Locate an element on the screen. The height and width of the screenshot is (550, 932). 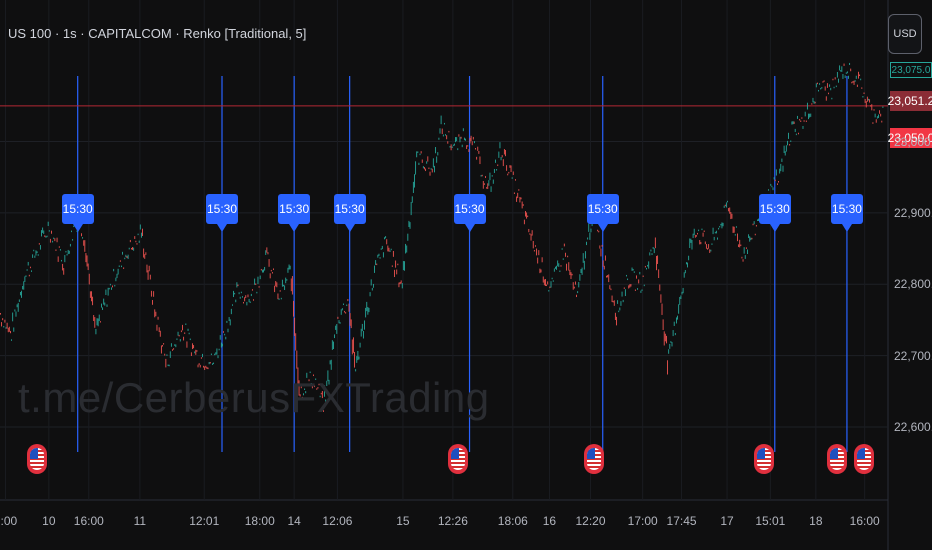
y-tick-label: 22,700.0 is located at coordinates (913, 355).